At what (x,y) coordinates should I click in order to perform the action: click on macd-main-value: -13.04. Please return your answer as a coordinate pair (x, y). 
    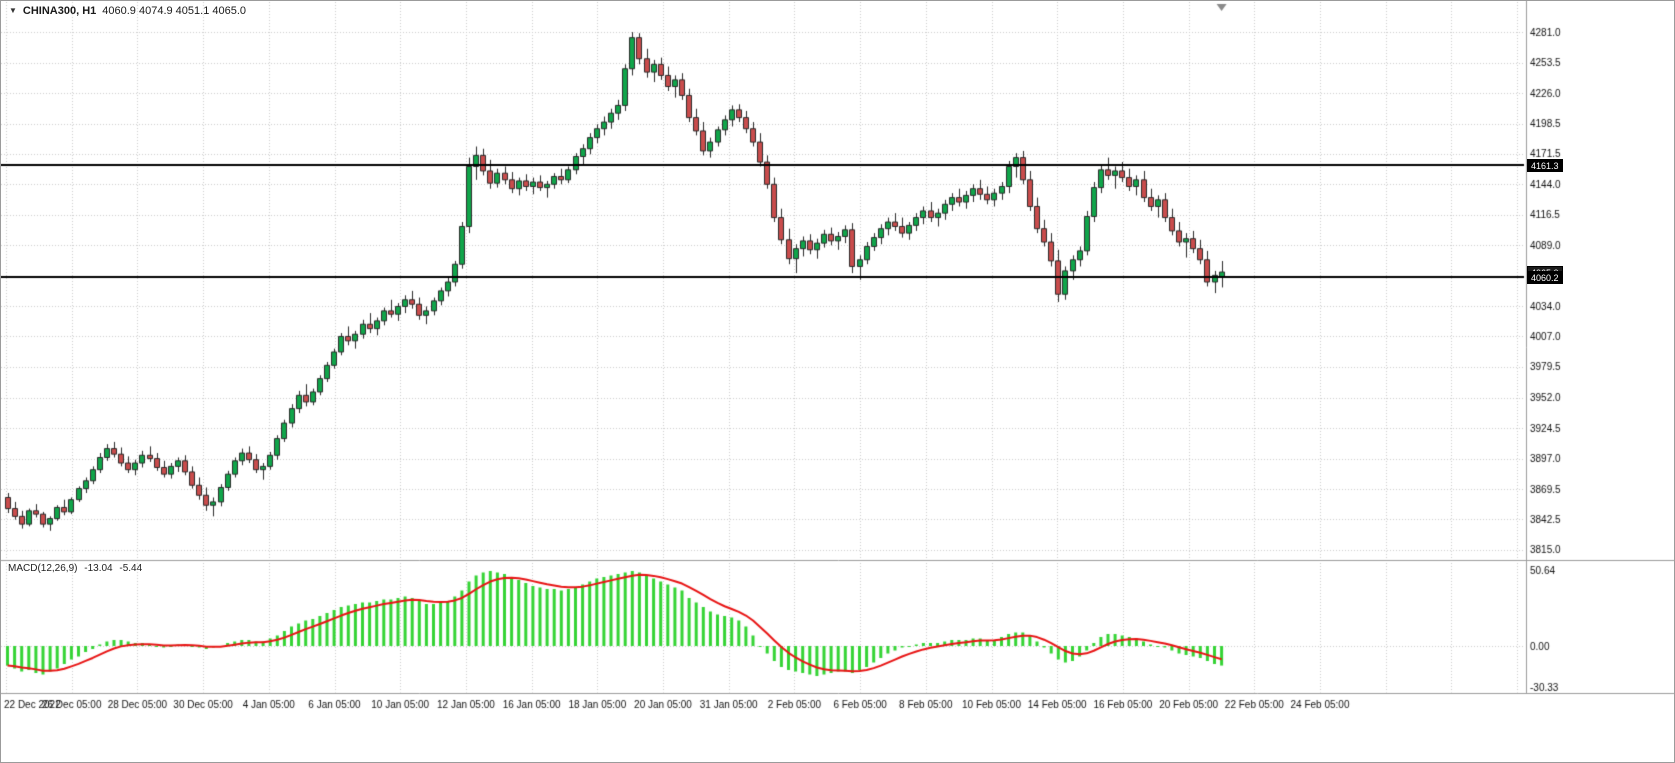
    Looking at the image, I should click on (98, 568).